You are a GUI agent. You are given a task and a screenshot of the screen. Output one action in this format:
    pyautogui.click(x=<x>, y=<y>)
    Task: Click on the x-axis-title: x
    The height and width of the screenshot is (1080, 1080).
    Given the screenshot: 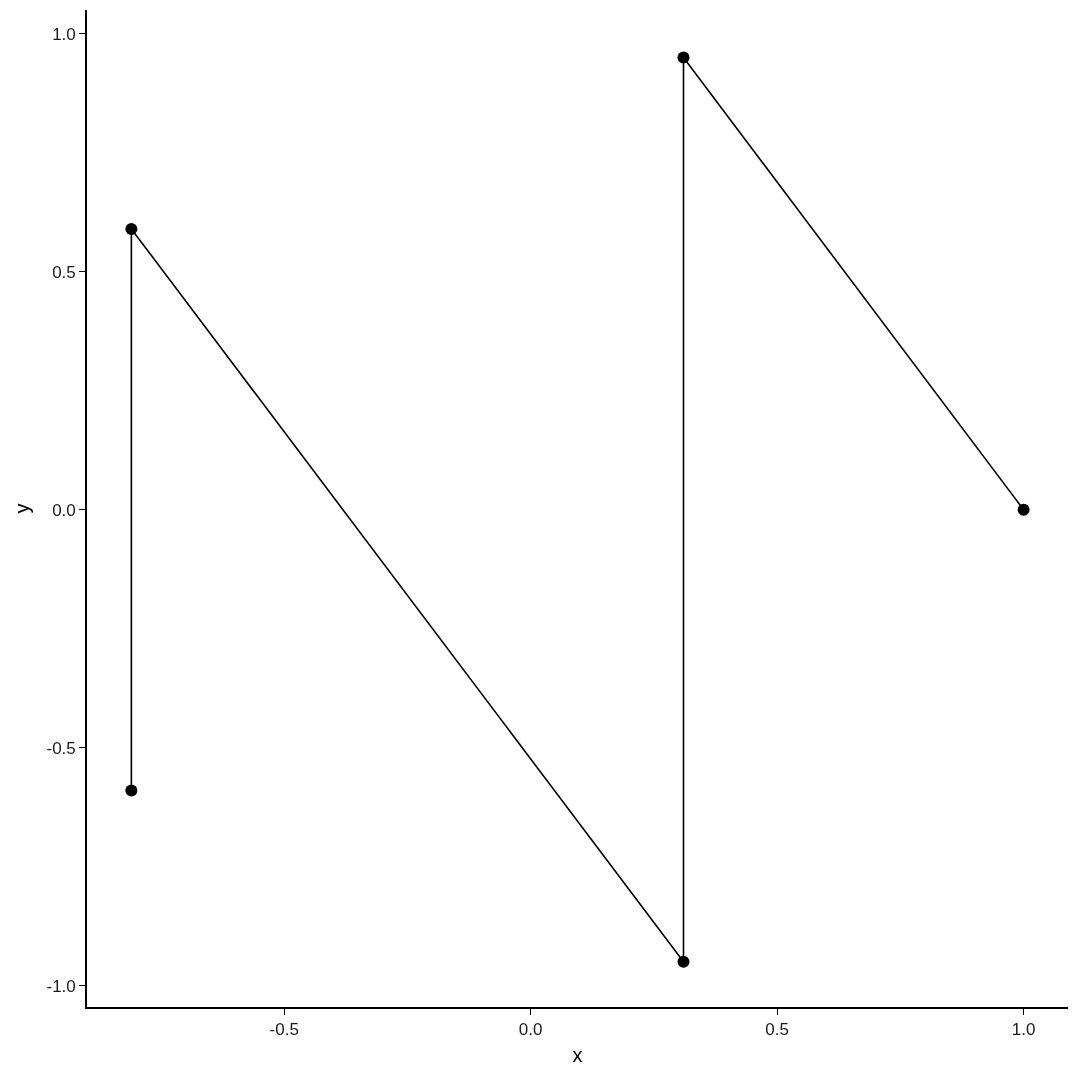 What is the action you would take?
    pyautogui.click(x=577, y=1055)
    